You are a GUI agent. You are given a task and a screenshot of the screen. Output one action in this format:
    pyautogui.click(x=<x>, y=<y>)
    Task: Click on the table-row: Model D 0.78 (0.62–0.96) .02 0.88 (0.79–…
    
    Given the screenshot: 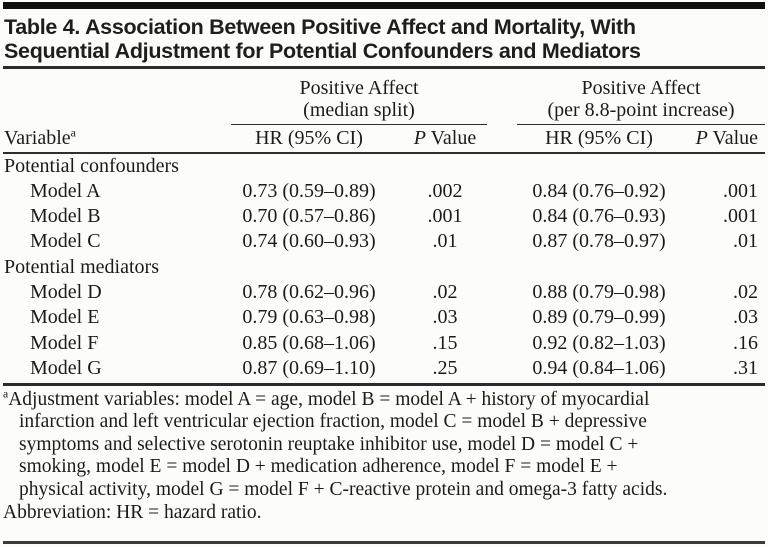 What is the action you would take?
    pyautogui.click(x=384, y=292)
    